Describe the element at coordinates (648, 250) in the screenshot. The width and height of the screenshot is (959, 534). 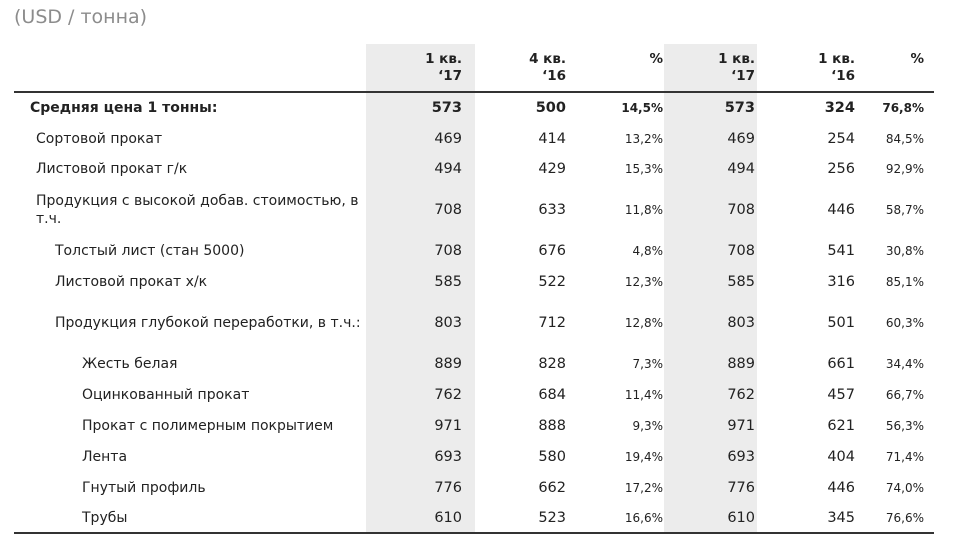
I see `percent-cell: 4,8%` at that location.